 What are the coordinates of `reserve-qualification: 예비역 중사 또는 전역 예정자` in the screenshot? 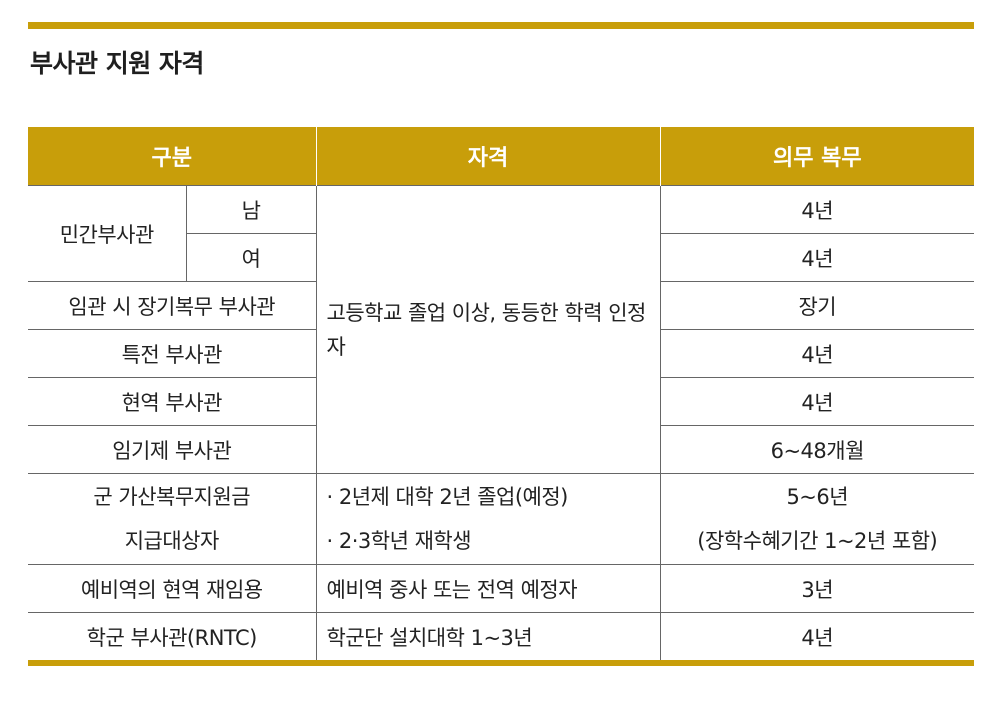 It's located at (488, 588).